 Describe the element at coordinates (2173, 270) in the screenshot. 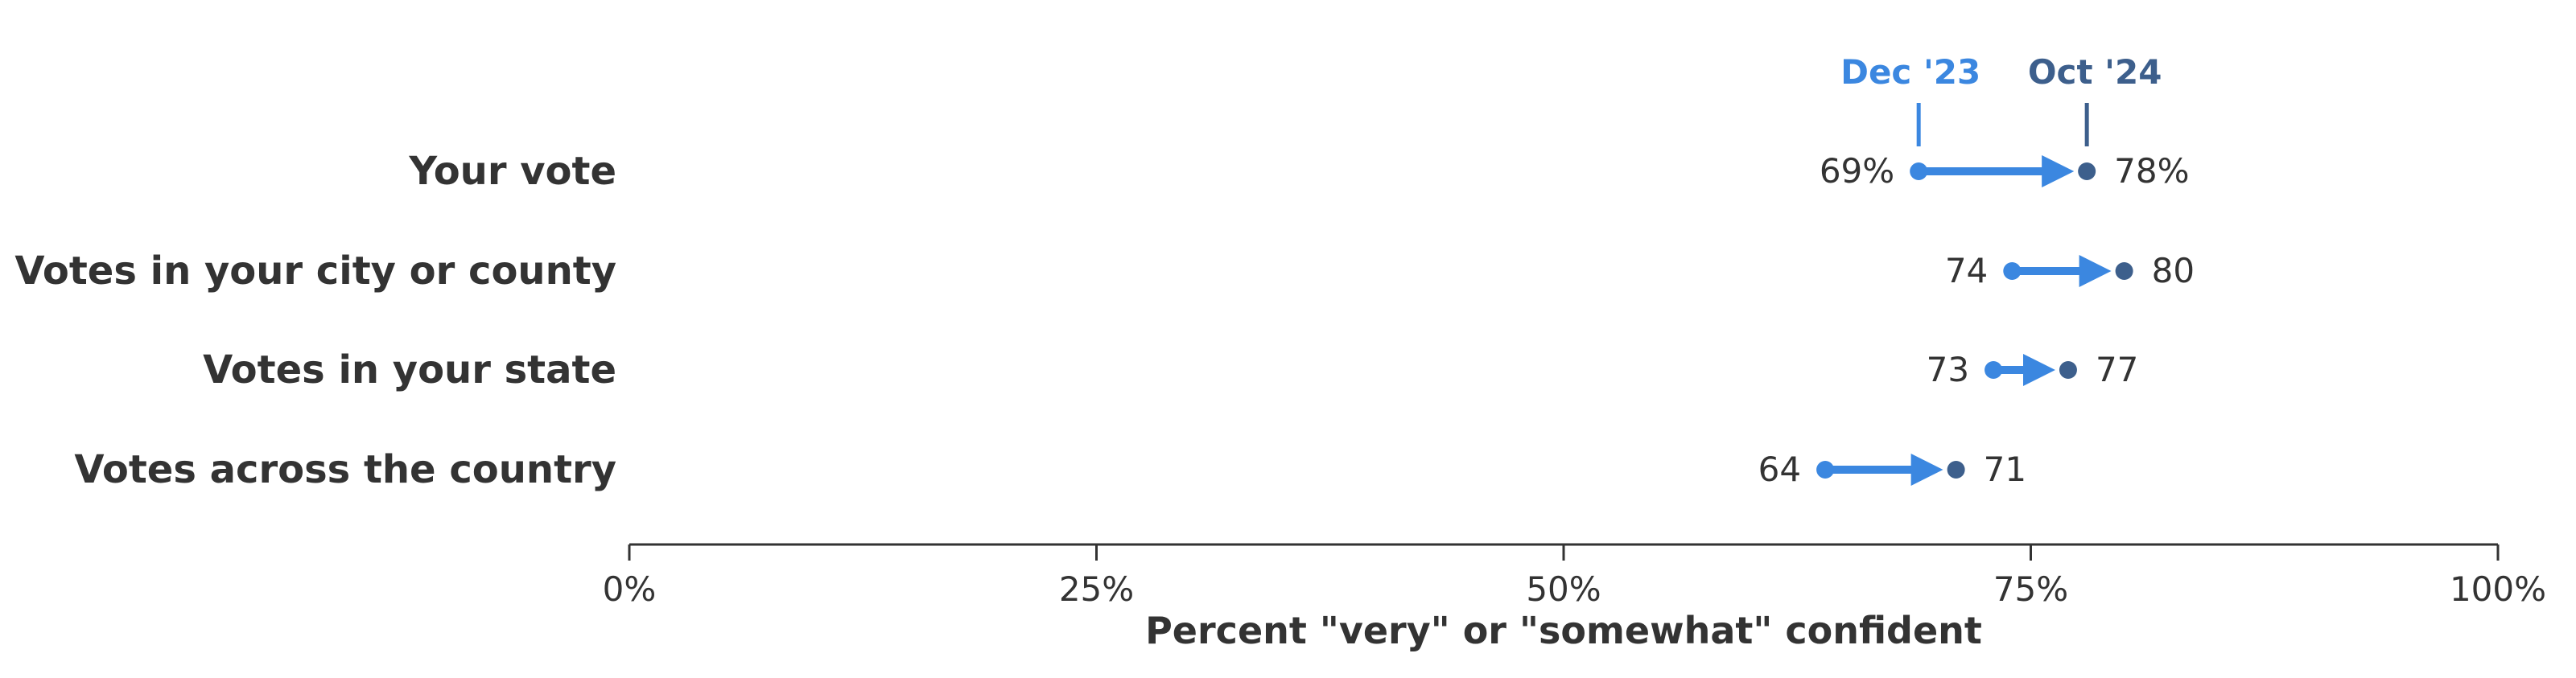

I see `value-label-end: 80` at that location.